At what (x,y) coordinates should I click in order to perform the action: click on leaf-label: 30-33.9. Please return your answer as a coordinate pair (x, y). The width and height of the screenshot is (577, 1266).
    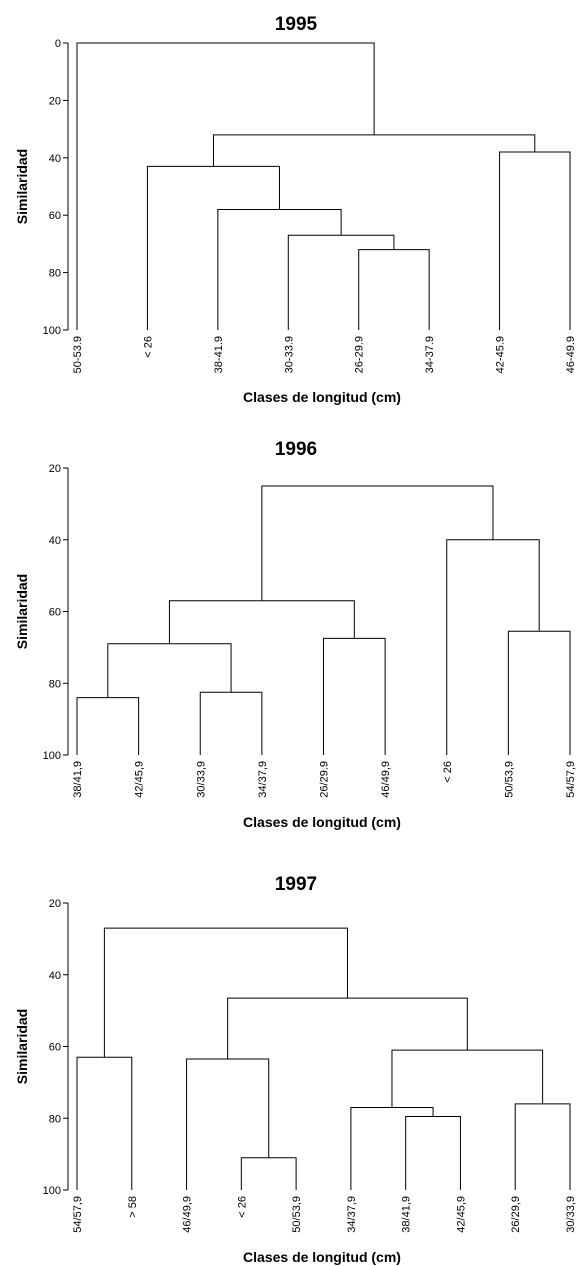
    Looking at the image, I should click on (289, 354).